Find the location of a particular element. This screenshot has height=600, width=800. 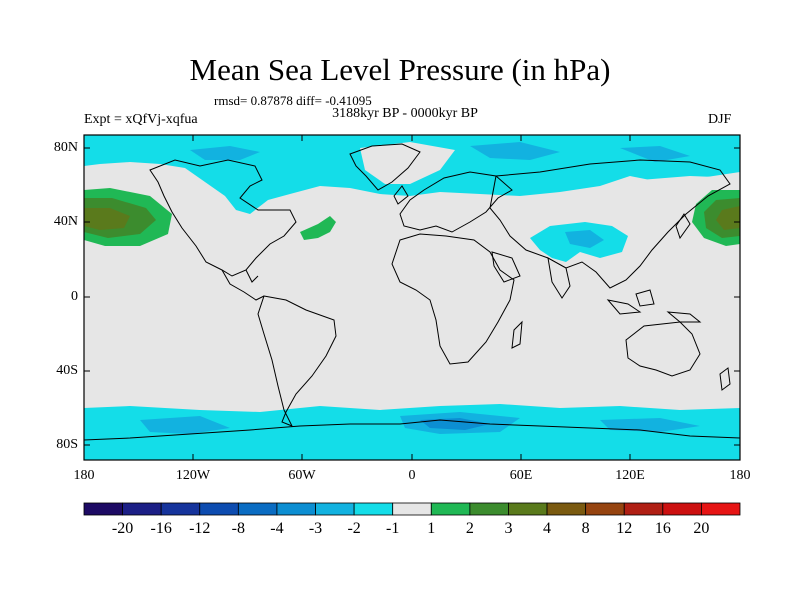

atlantic-anomaly is located at coordinates (318, 228).